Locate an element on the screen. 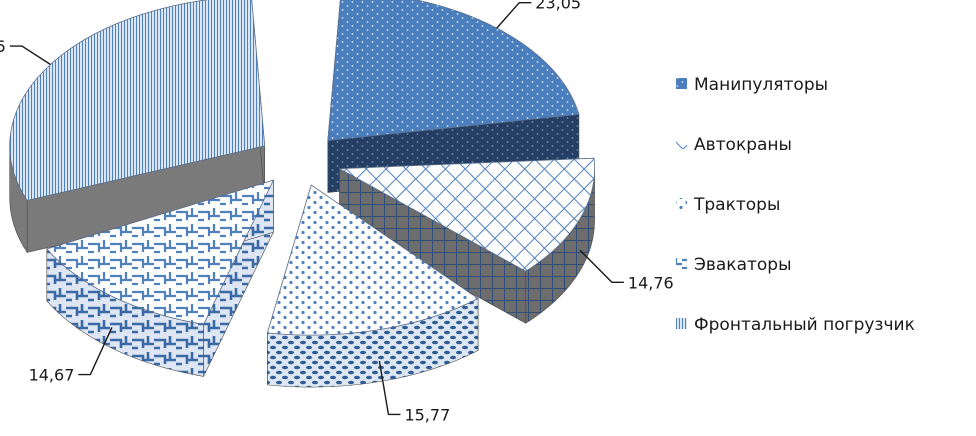  pie-slice-evacuators is located at coordinates (160, 278).